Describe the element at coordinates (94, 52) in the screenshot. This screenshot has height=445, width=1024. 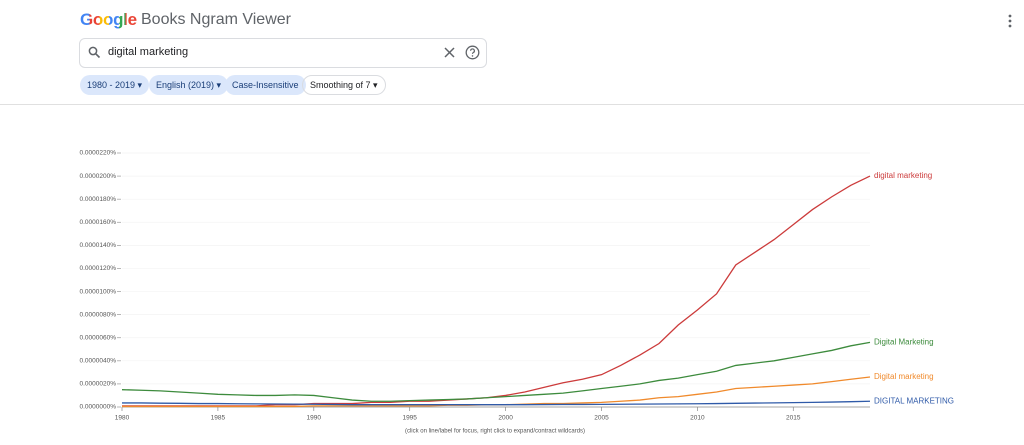
I see `search-icon` at that location.